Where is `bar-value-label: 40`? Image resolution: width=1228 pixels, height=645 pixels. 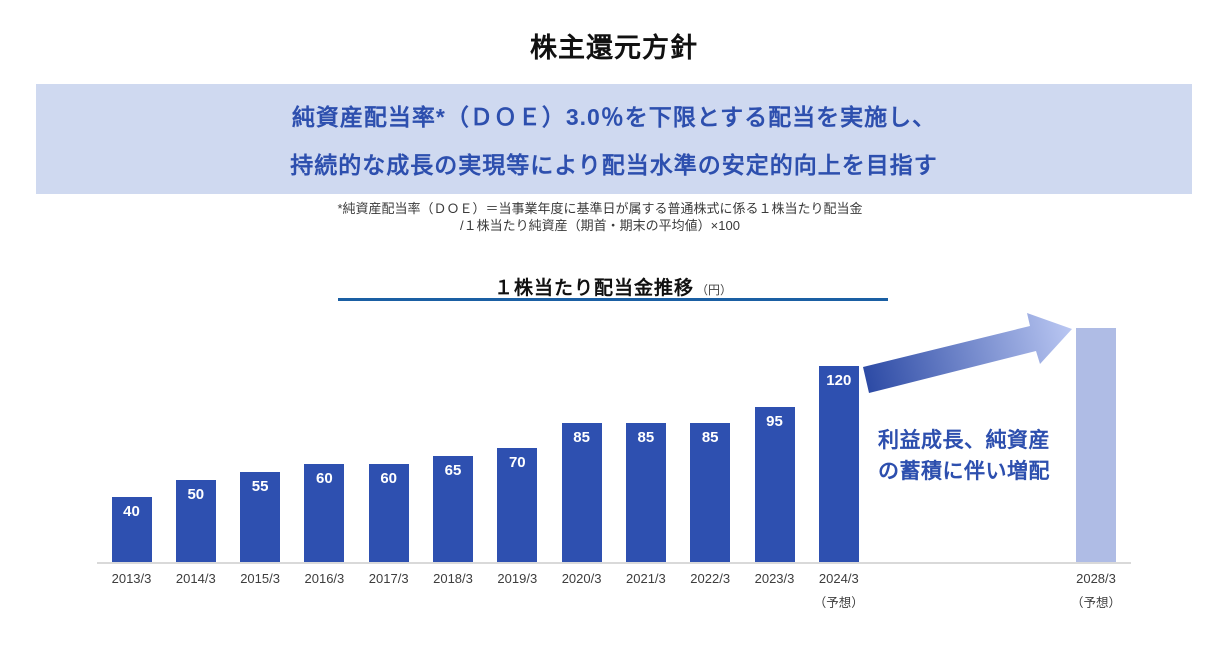 bar-value-label: 40 is located at coordinates (131, 511).